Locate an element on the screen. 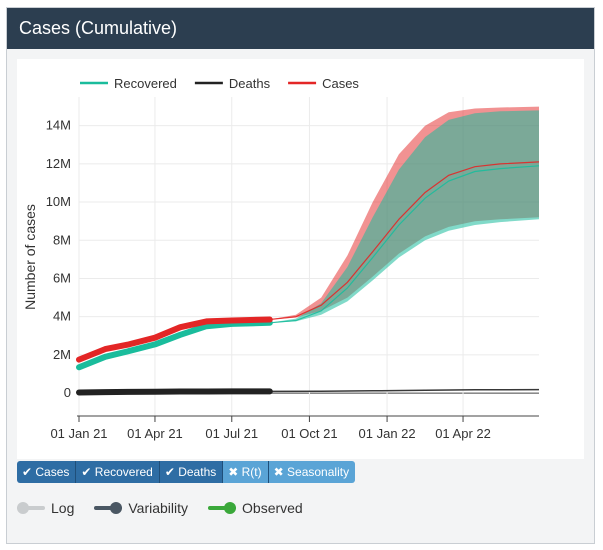  y-tick-label: 12M is located at coordinates (58, 163).